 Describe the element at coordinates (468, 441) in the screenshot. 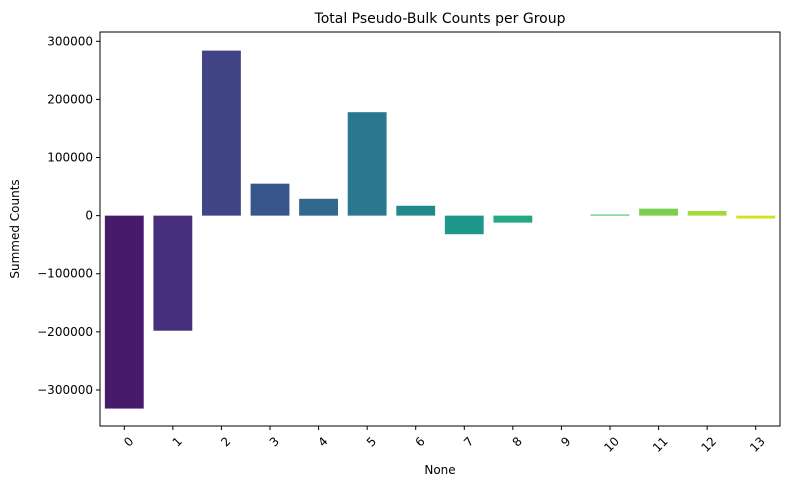

I see `x-tick-label: 7` at that location.